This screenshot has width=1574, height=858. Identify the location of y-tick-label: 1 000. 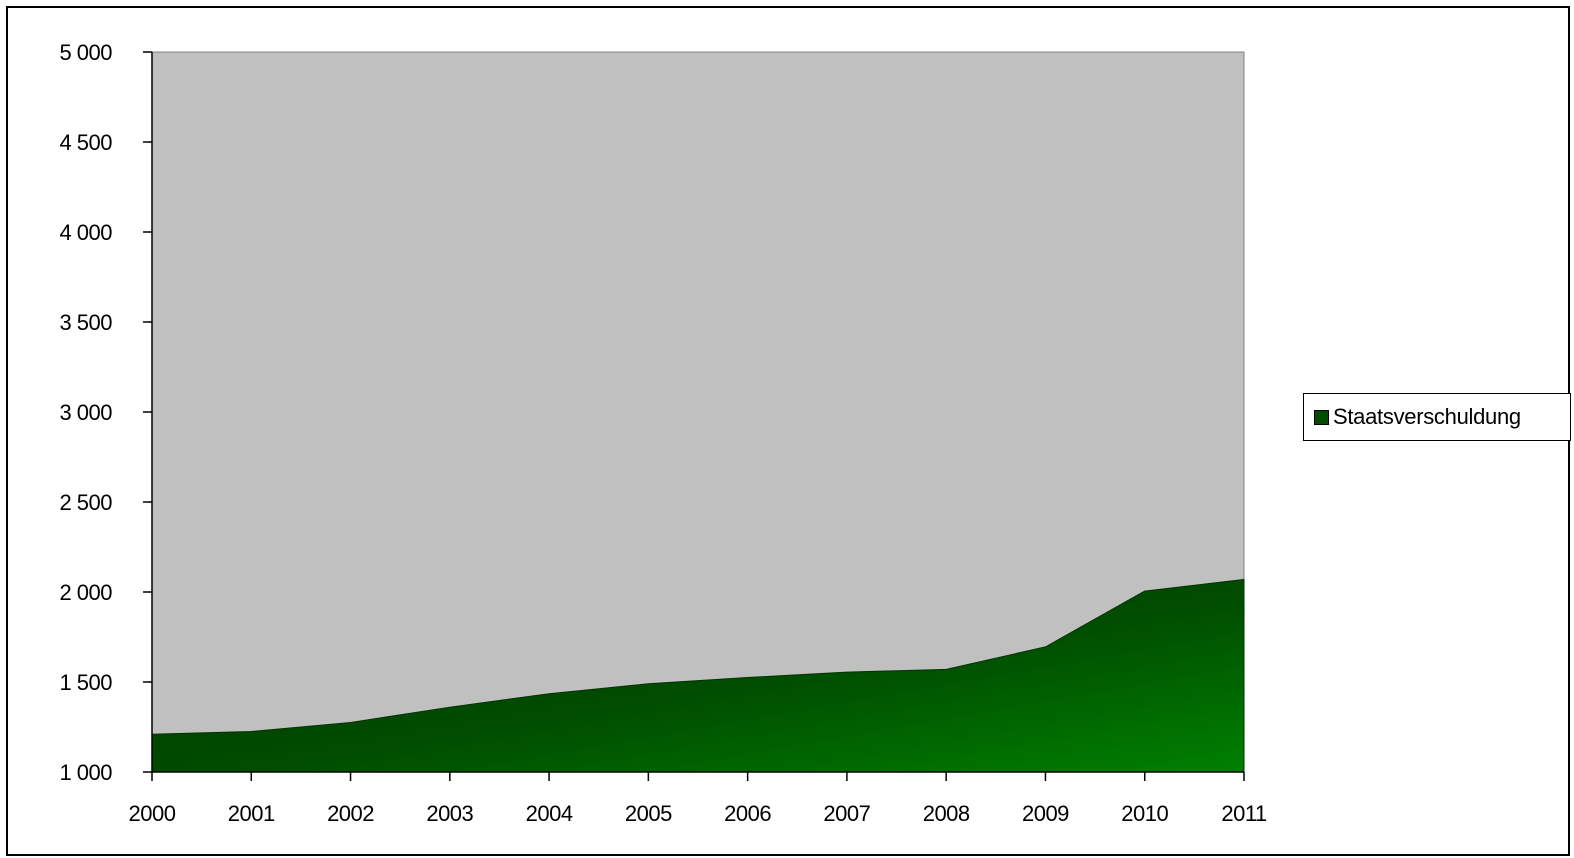
(85, 772).